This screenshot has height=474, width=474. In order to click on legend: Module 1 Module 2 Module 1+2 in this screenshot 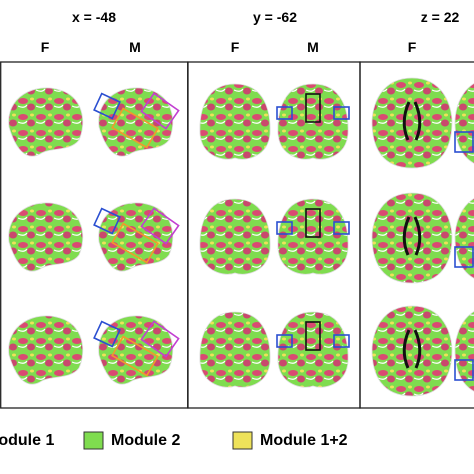, I will do `click(174, 440)`.